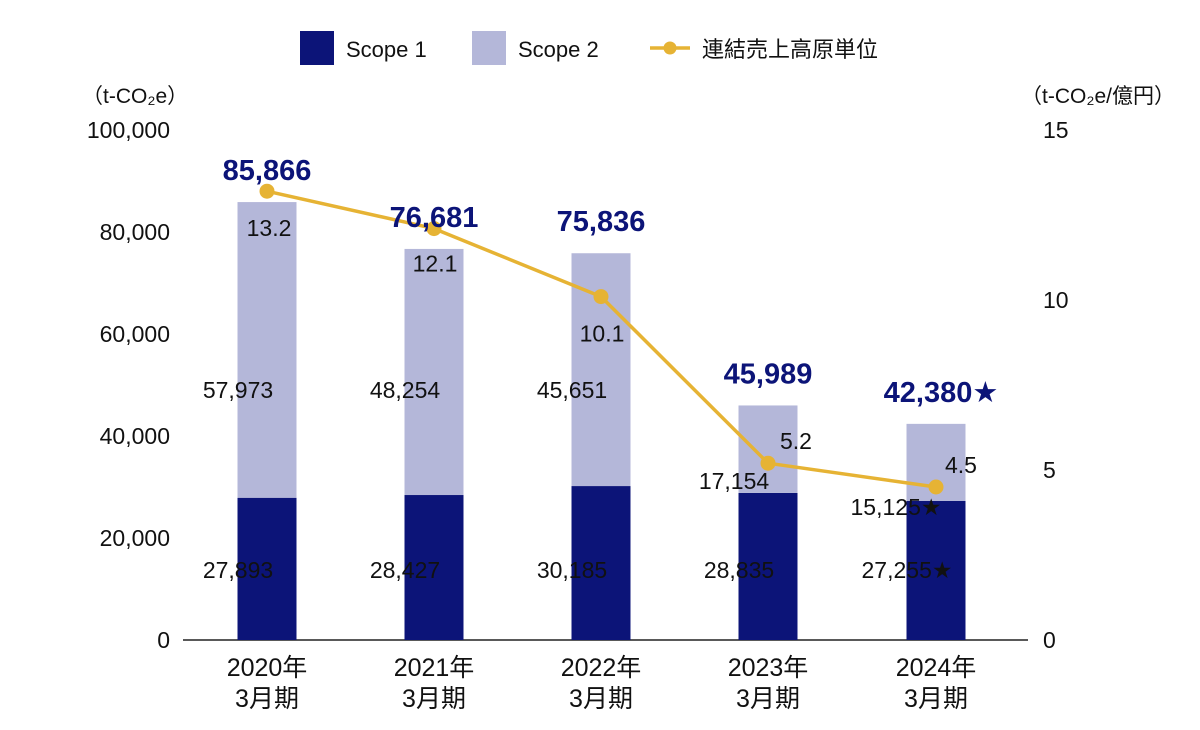  I want to click on legend-label-line: 連結売上高原単位, so click(790, 49).